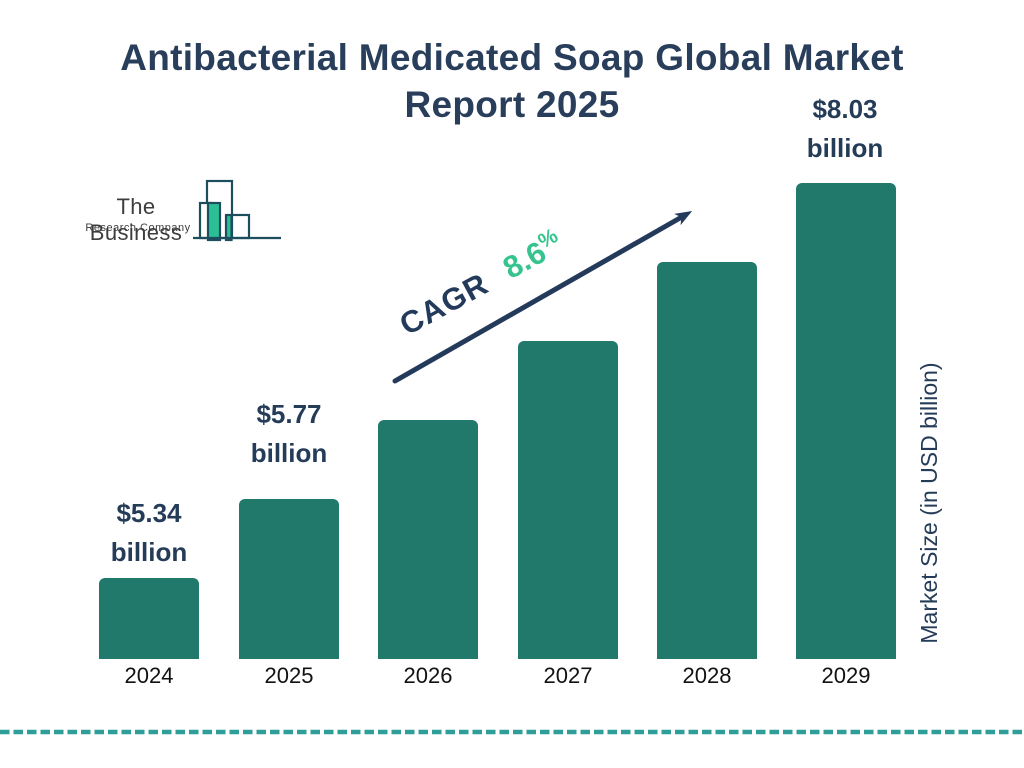  What do you see at coordinates (289, 414) in the screenshot?
I see `value-amount: $5.77` at bounding box center [289, 414].